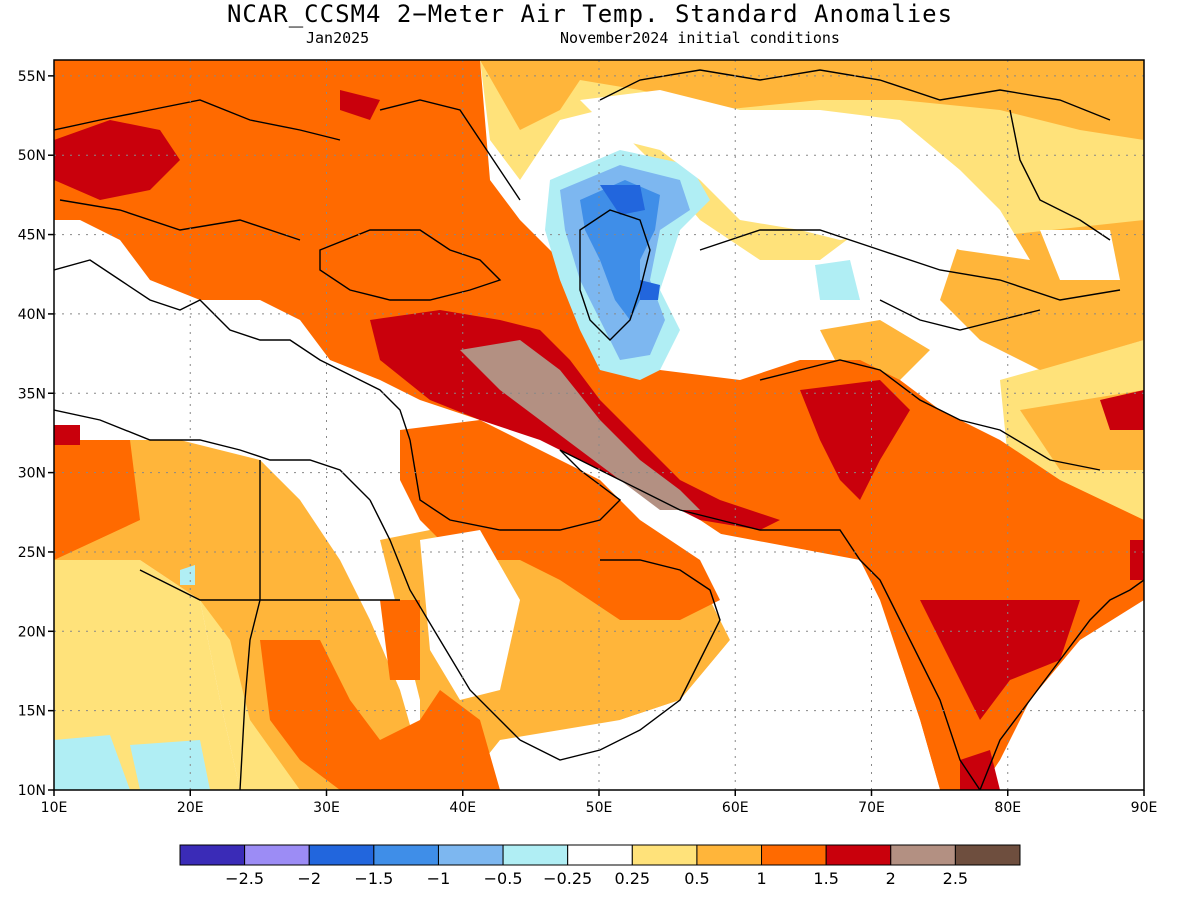  I want to click on legend-label: −0.5, so click(503, 878).